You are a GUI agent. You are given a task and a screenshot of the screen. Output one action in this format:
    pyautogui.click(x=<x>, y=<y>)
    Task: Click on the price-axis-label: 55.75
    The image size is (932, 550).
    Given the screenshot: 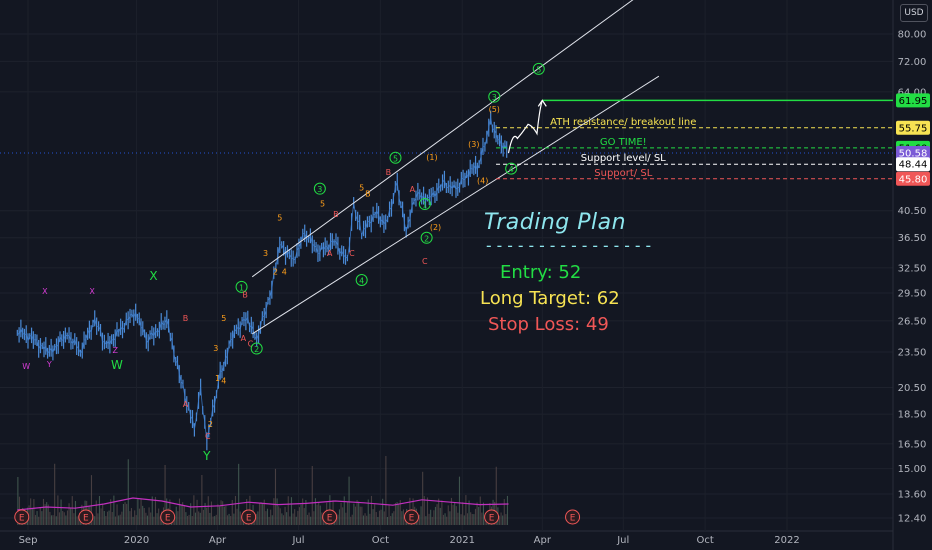 What is the action you would take?
    pyautogui.click(x=913, y=127)
    